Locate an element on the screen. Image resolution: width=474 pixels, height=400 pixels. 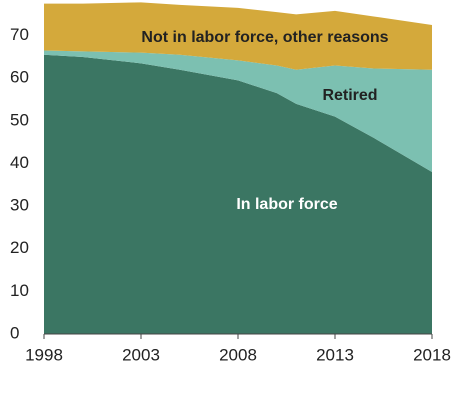
series-label: Not in labor force, other reasons is located at coordinates (264, 37).